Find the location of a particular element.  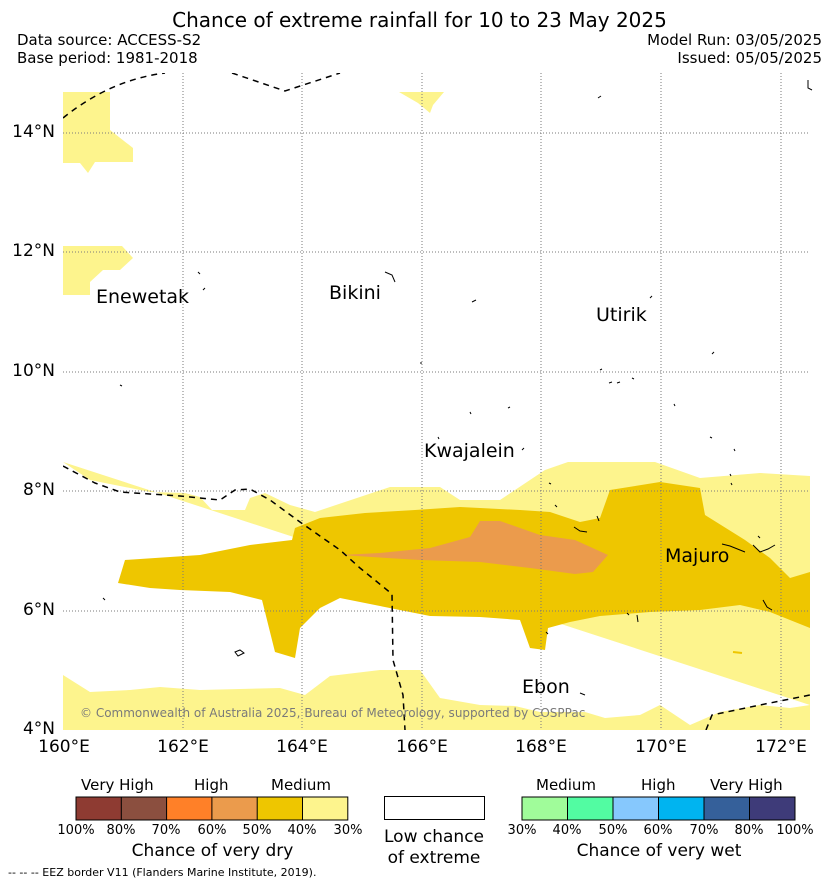

wet-tick-80: 80% is located at coordinates (749, 830).